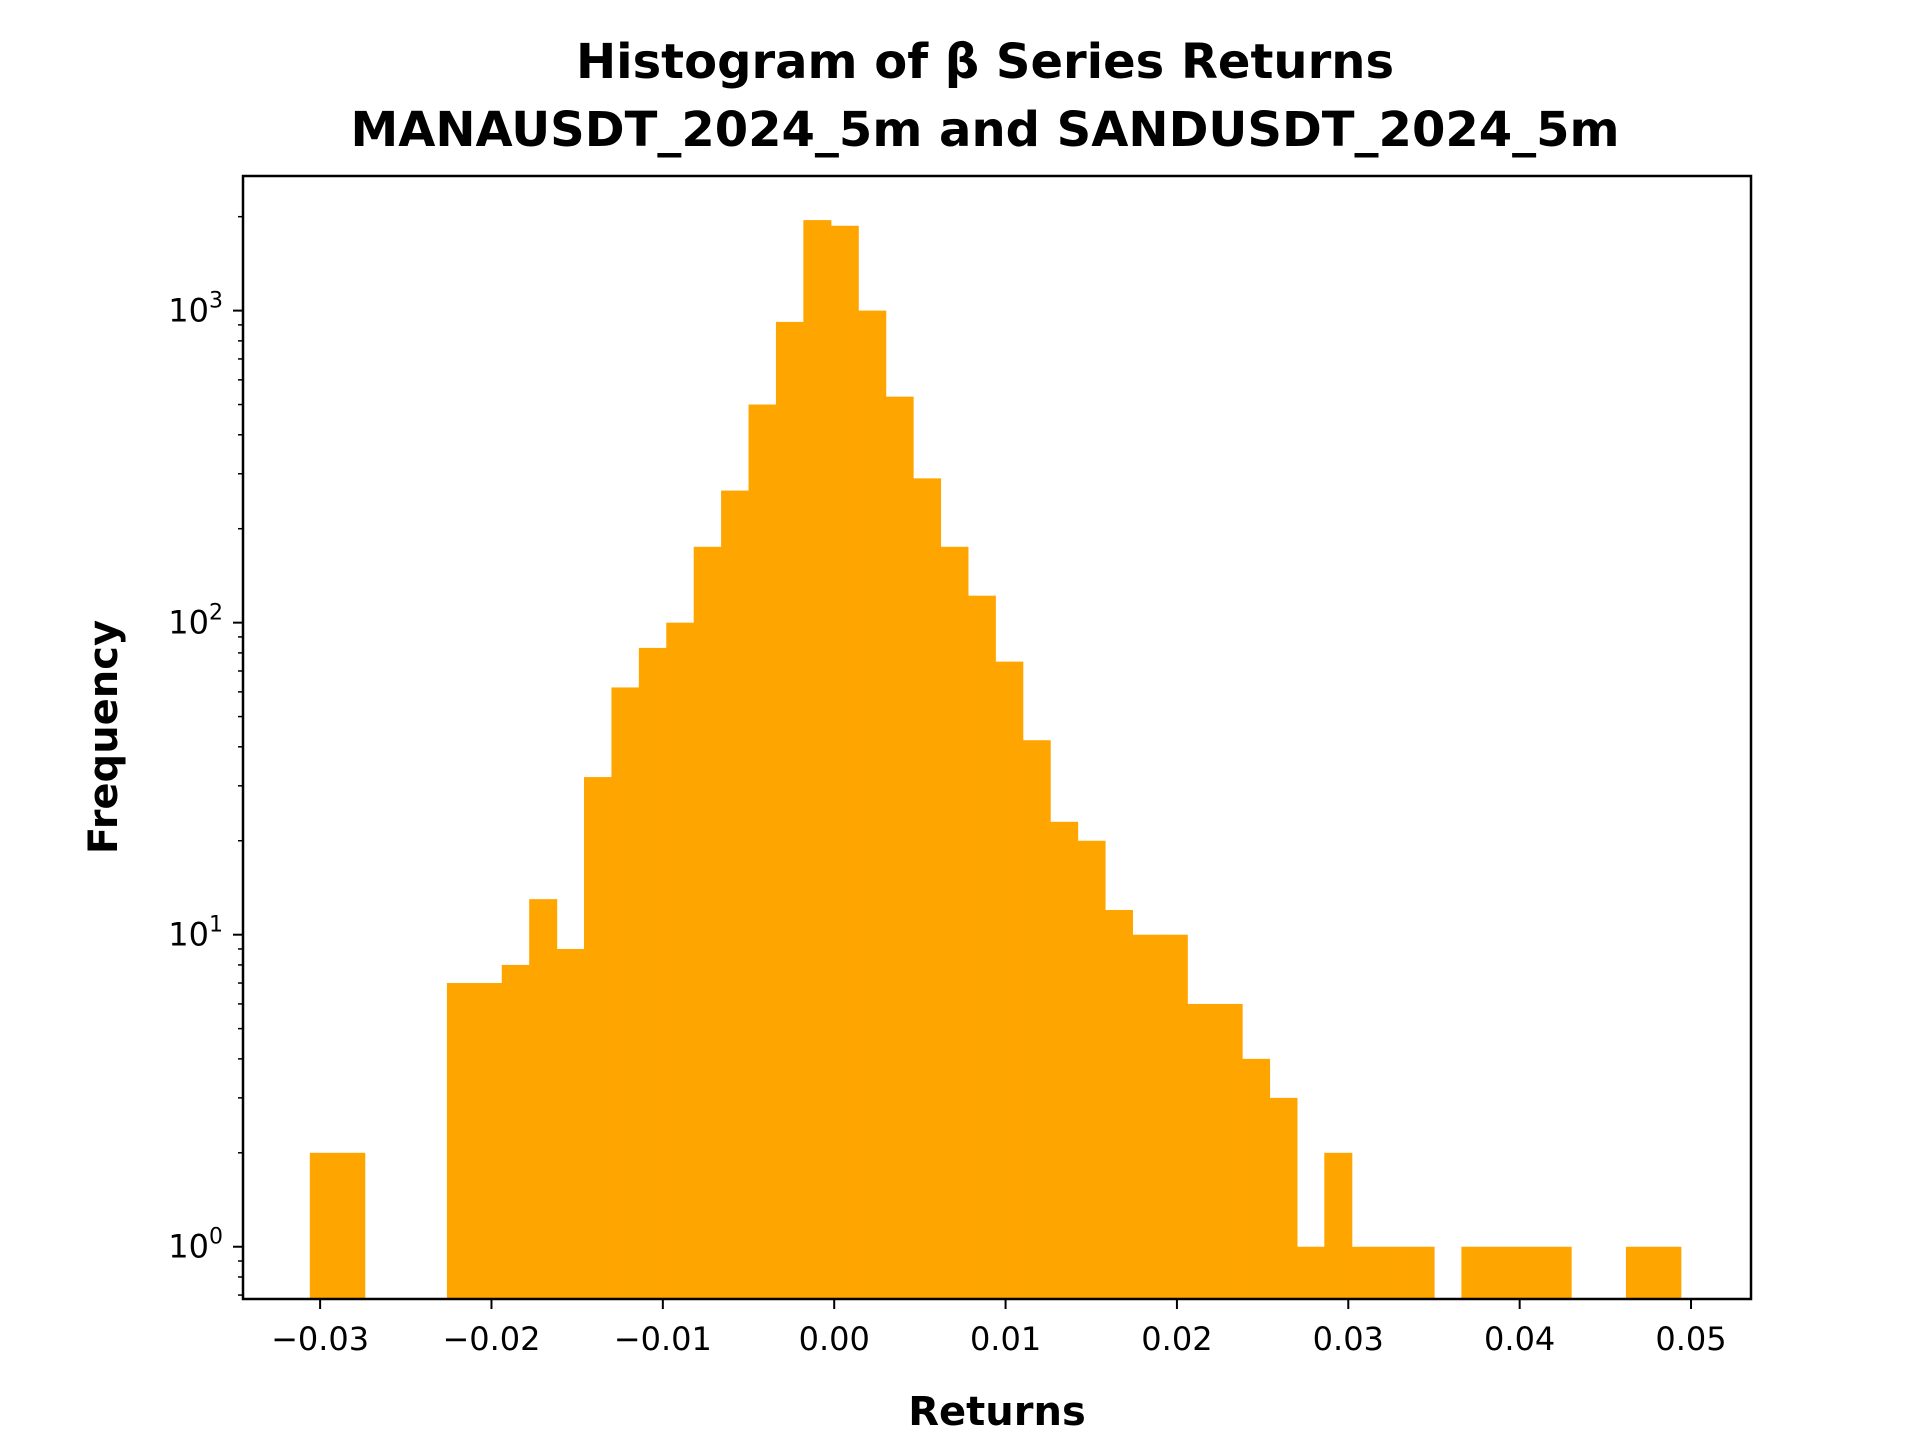 The image size is (1920, 1444). What do you see at coordinates (663, 1339) in the screenshot?
I see `x-tick-label: −0.01` at bounding box center [663, 1339].